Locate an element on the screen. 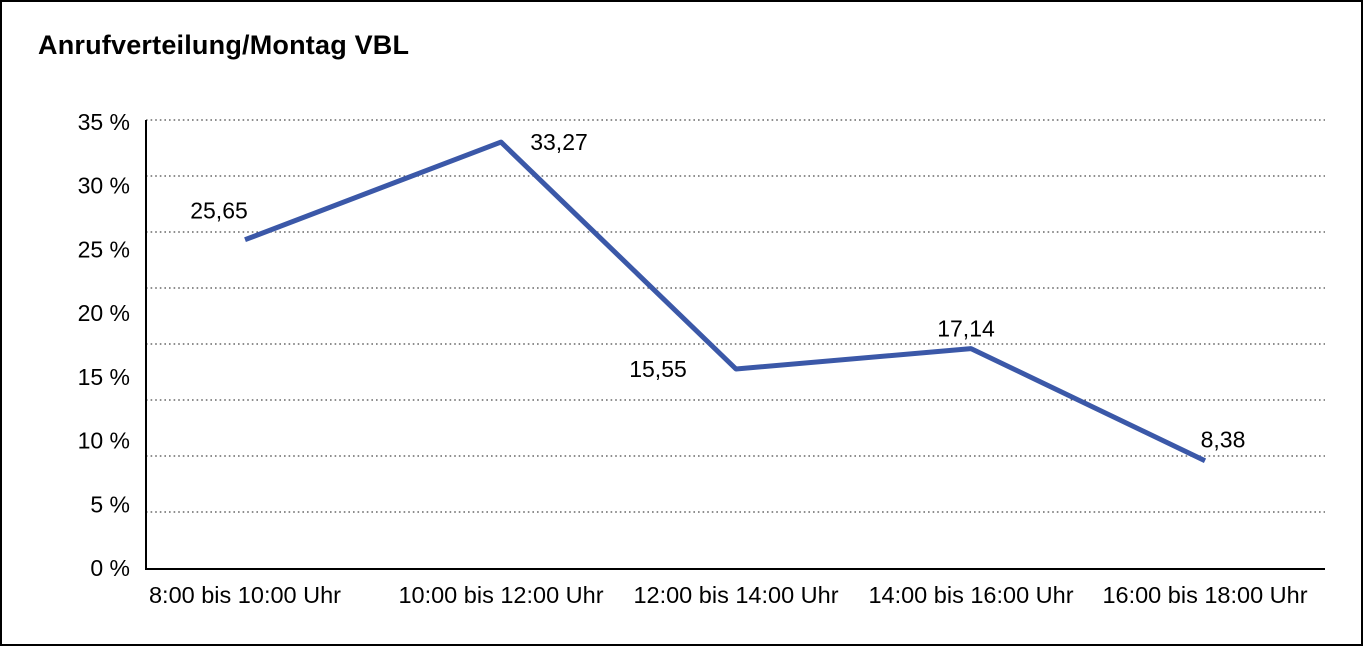  x-tick-label: 16:00 bis 18:00 Uhr is located at coordinates (1204, 595).